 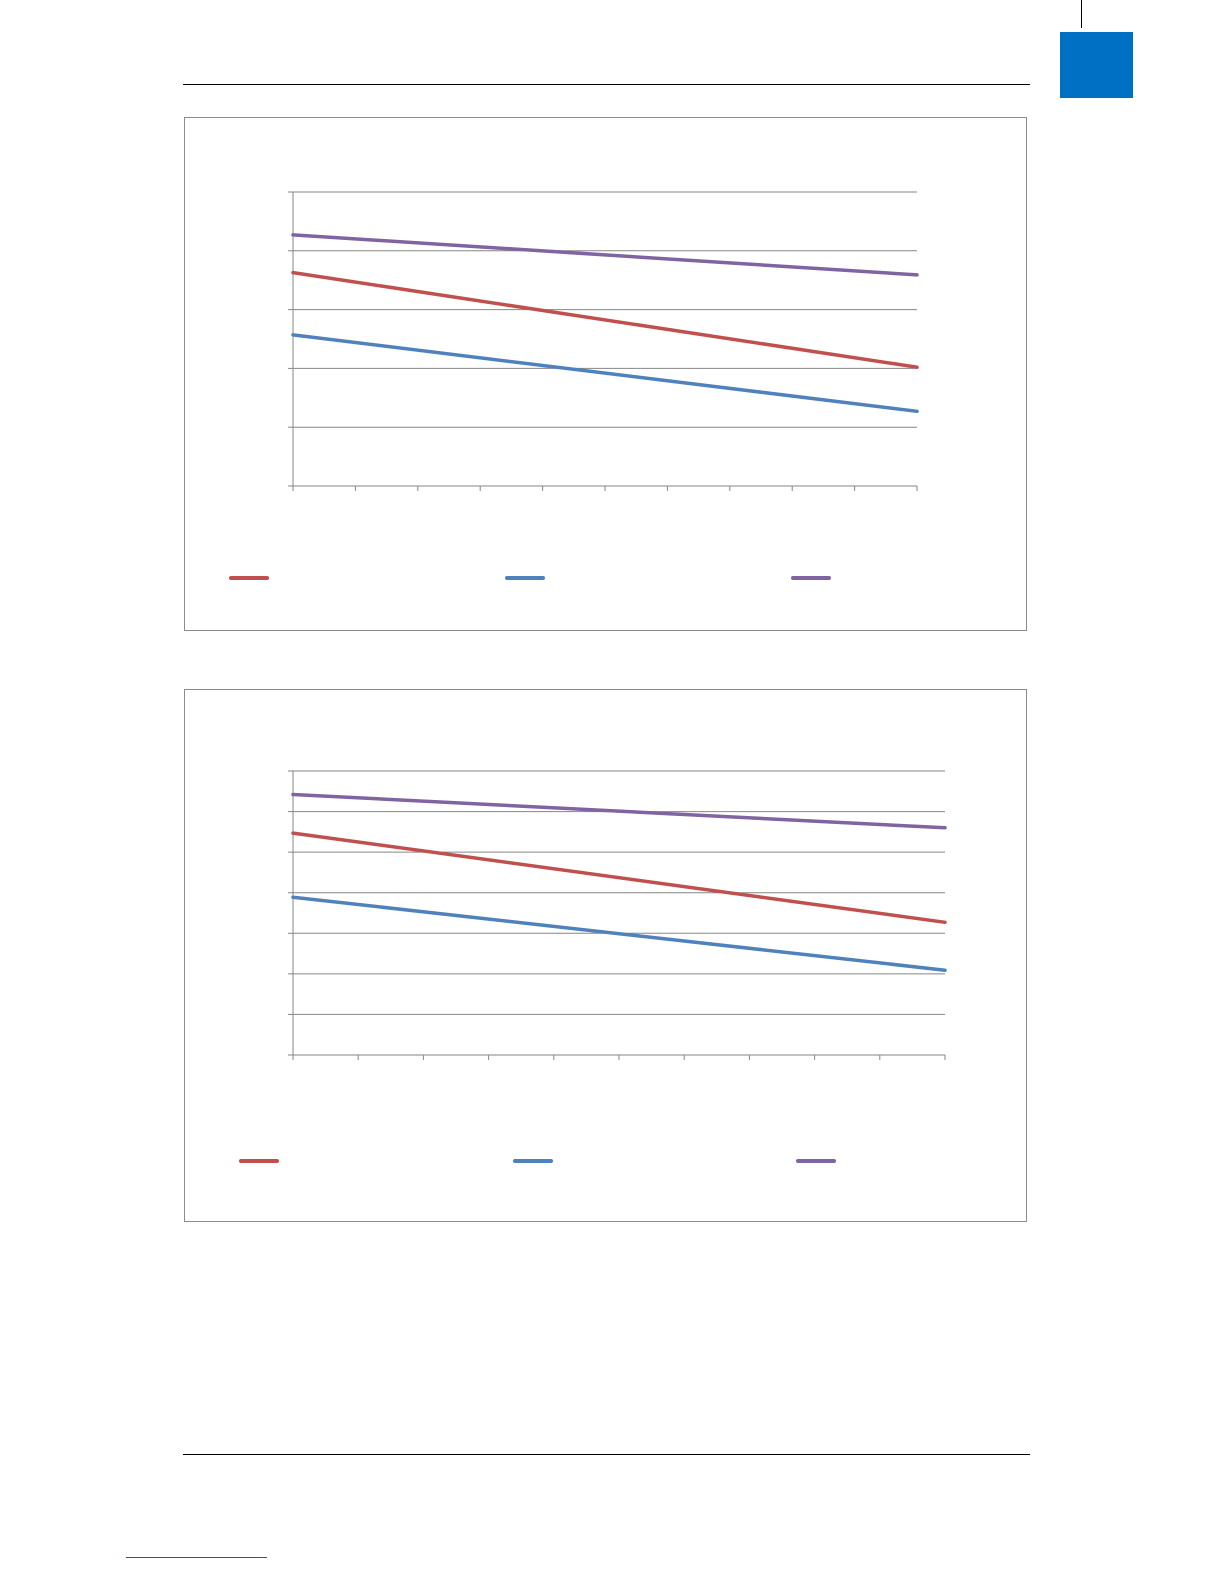 What do you see at coordinates (1081, 14) in the screenshot?
I see `page-edge-line` at bounding box center [1081, 14].